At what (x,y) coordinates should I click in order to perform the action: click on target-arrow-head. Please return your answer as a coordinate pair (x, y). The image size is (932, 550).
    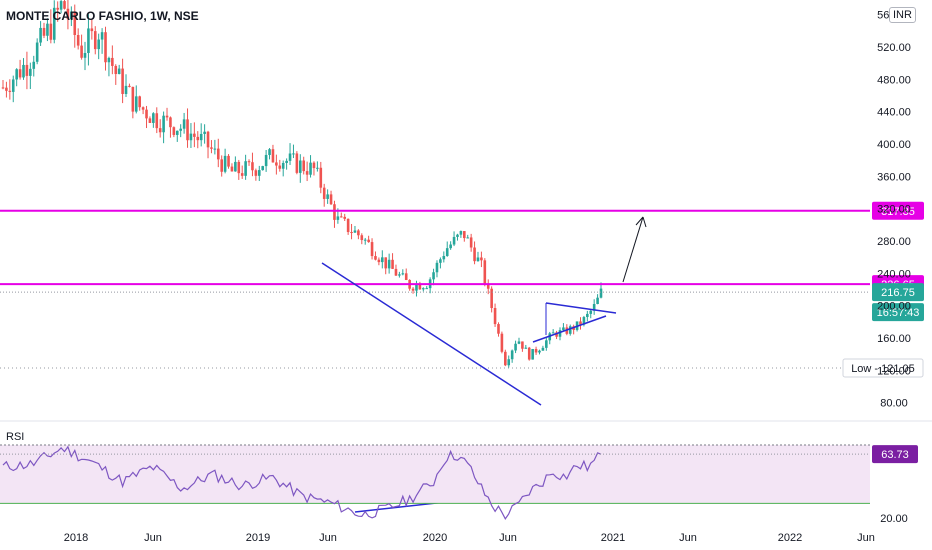
    Looking at the image, I should click on (641, 222).